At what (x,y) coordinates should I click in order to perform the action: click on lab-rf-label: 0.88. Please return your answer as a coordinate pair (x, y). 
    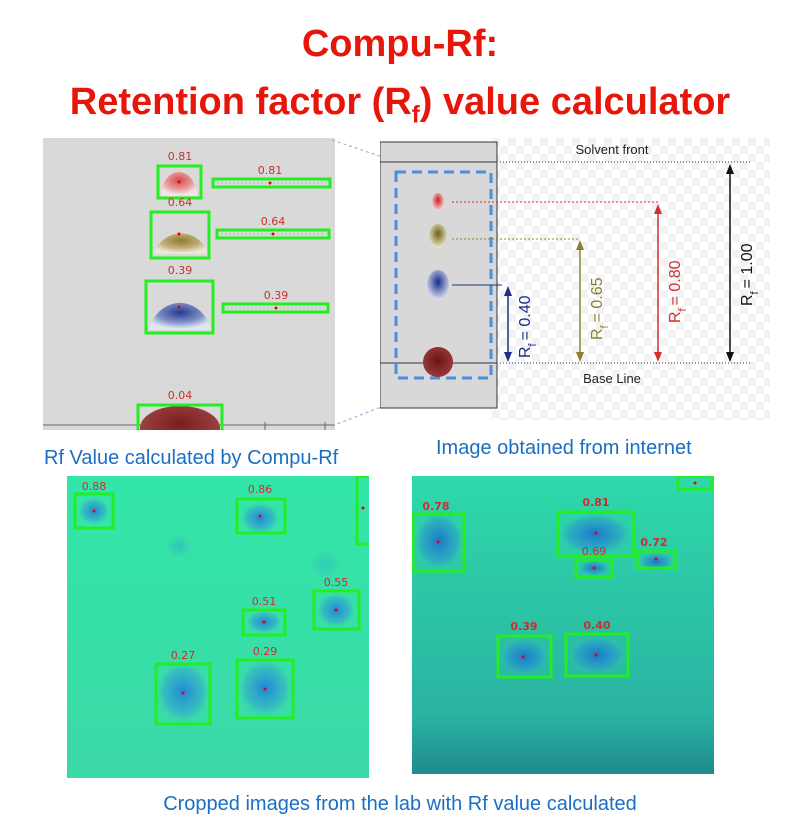
    Looking at the image, I should click on (94, 486).